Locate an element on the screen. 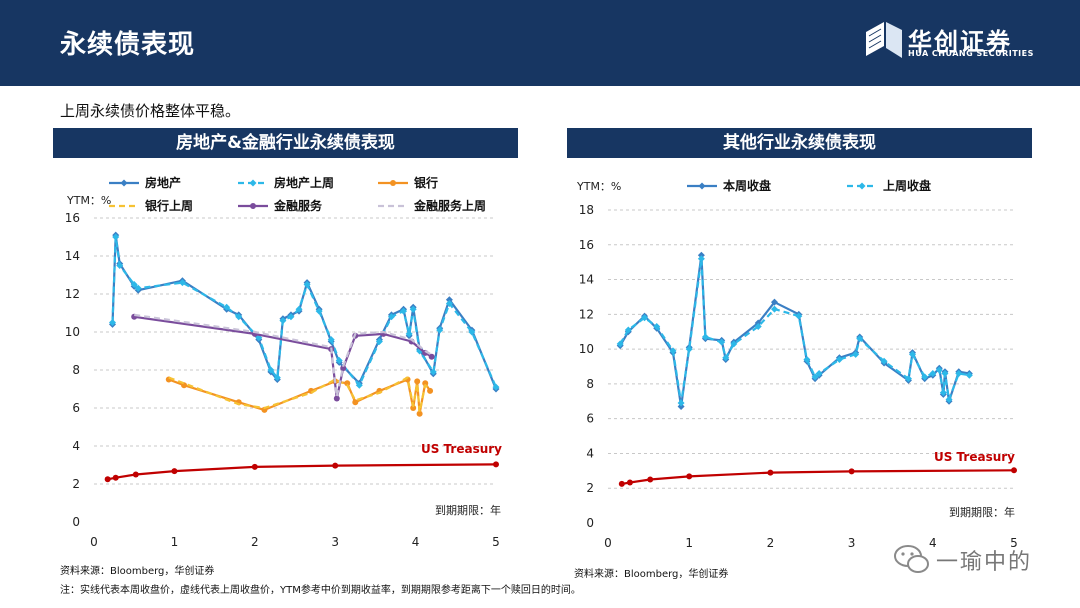 The width and height of the screenshot is (1080, 608). y-tick-label: 12 is located at coordinates (72, 294).